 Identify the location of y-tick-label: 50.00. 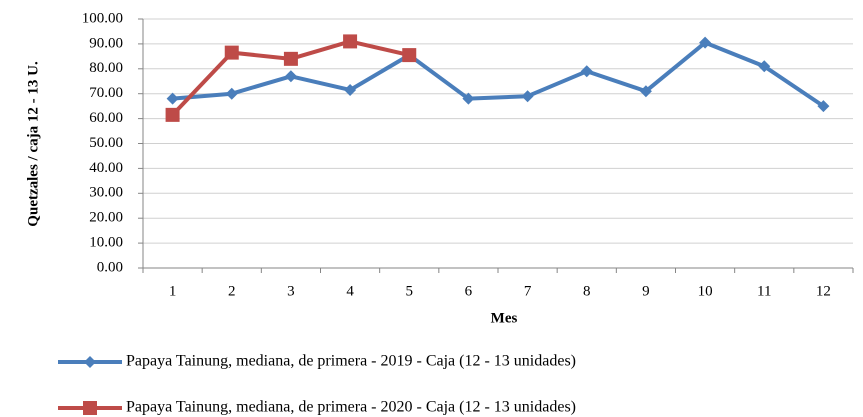
(106, 143).